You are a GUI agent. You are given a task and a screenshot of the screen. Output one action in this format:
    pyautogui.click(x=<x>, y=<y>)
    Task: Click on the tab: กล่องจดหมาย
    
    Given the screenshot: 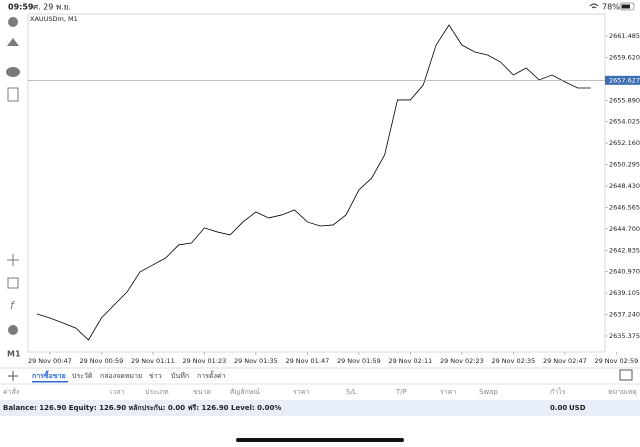 What is the action you would take?
    pyautogui.click(x=121, y=376)
    